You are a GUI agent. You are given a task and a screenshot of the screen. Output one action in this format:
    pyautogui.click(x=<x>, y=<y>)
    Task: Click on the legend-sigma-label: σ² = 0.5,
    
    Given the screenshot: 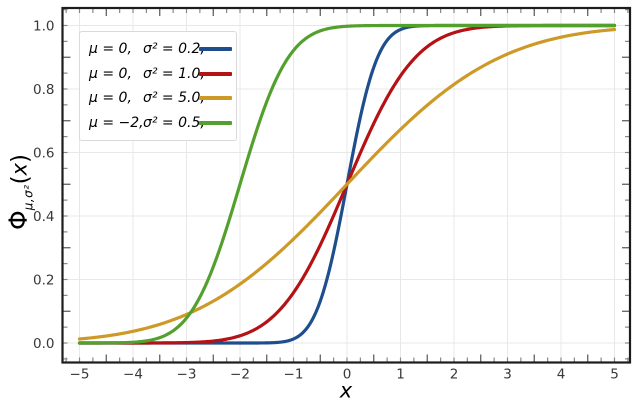 What is the action you would take?
    pyautogui.click(x=174, y=122)
    